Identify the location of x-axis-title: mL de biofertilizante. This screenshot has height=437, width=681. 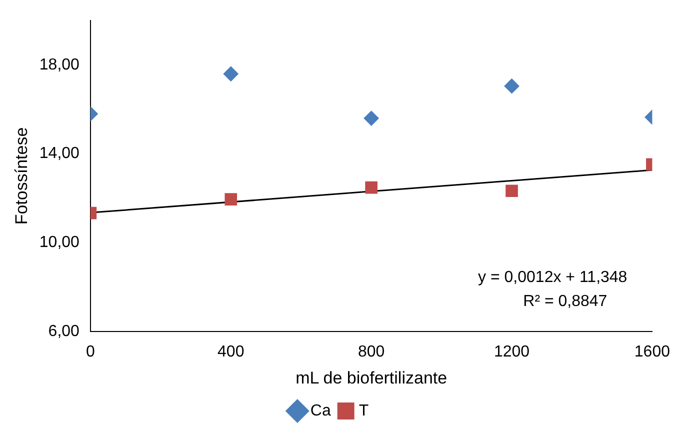
(372, 378).